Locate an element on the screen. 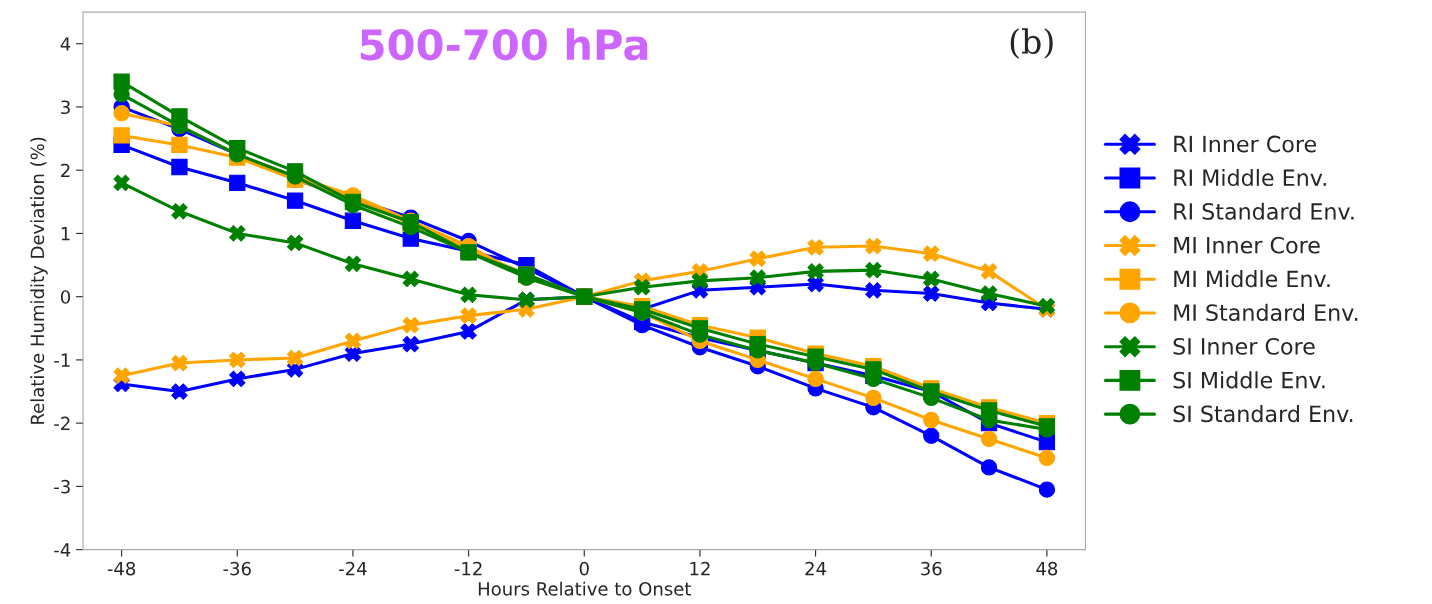 The image size is (1432, 604). x-tick-label: -12 is located at coordinates (468, 568).